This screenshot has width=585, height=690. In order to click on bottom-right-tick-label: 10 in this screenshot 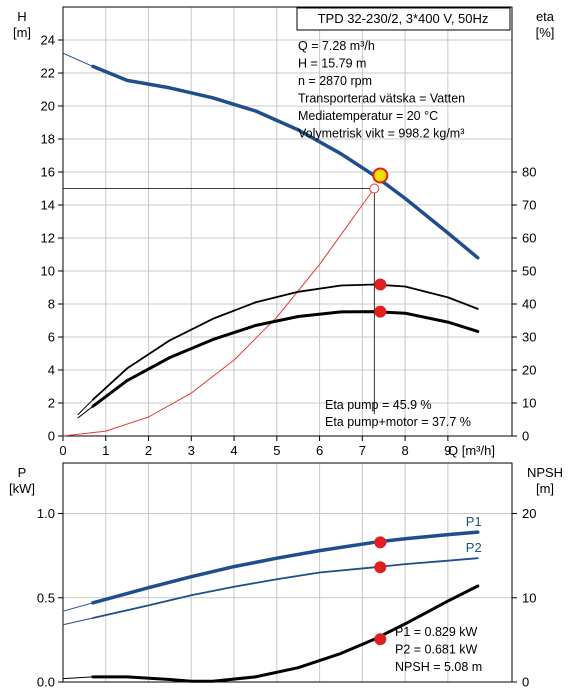, I will do `click(529, 597)`.